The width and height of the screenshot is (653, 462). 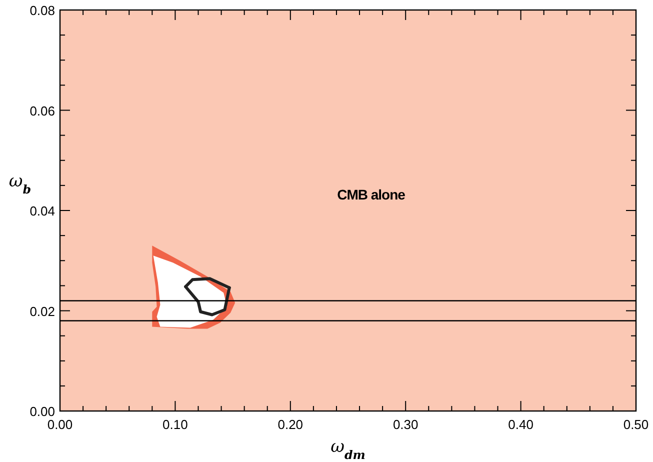 What do you see at coordinates (42, 110) in the screenshot?
I see `y-tick-label: 0.06` at bounding box center [42, 110].